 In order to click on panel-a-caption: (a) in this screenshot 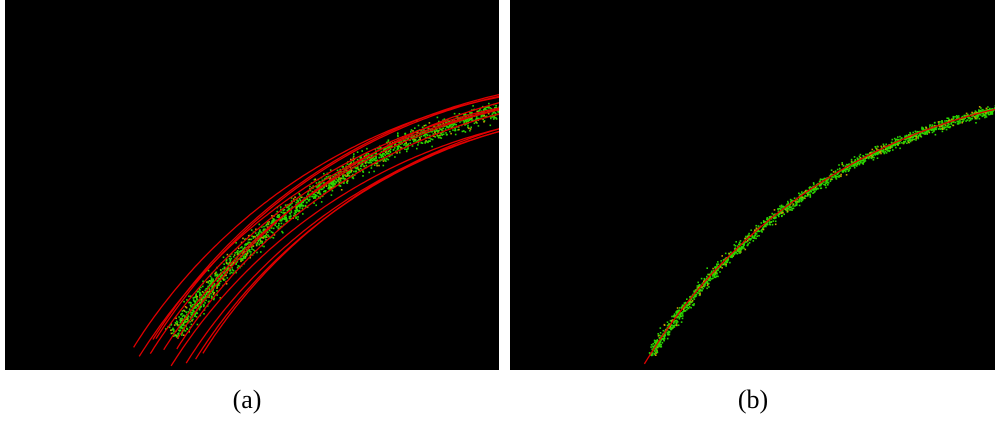, I will do `click(247, 399)`.